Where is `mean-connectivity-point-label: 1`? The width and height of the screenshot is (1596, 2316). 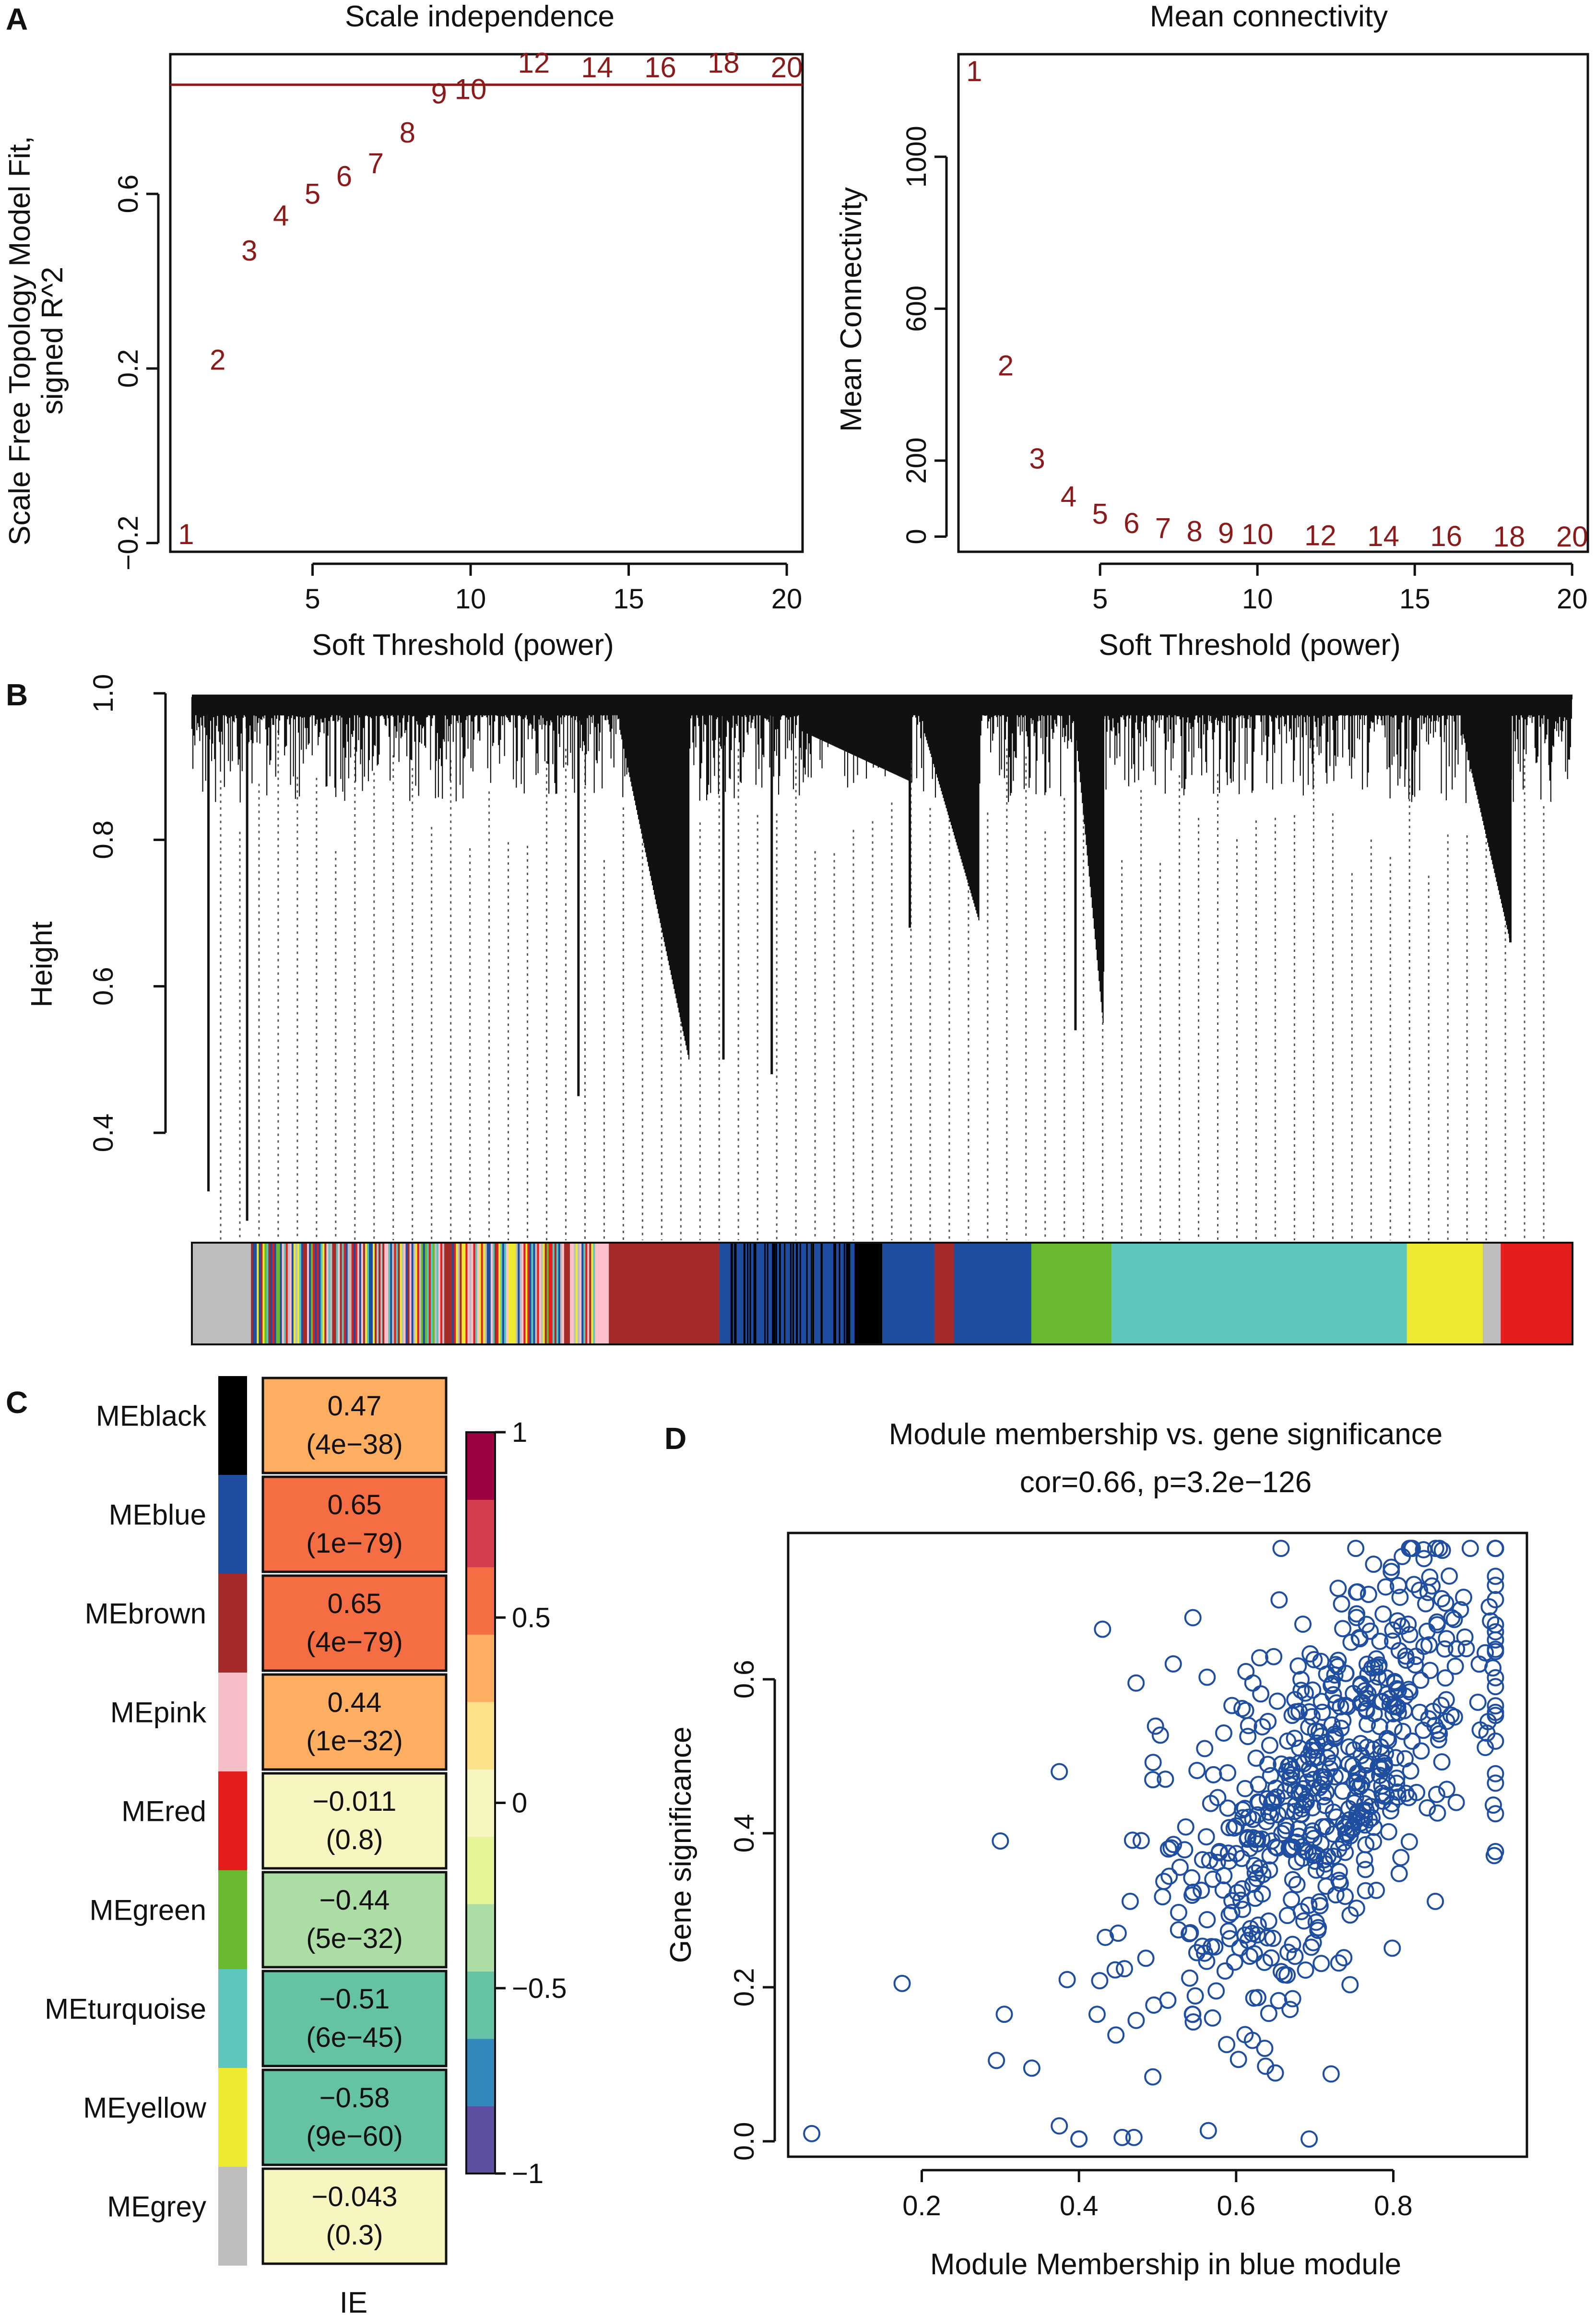
mean-connectivity-point-label: 1 is located at coordinates (974, 71).